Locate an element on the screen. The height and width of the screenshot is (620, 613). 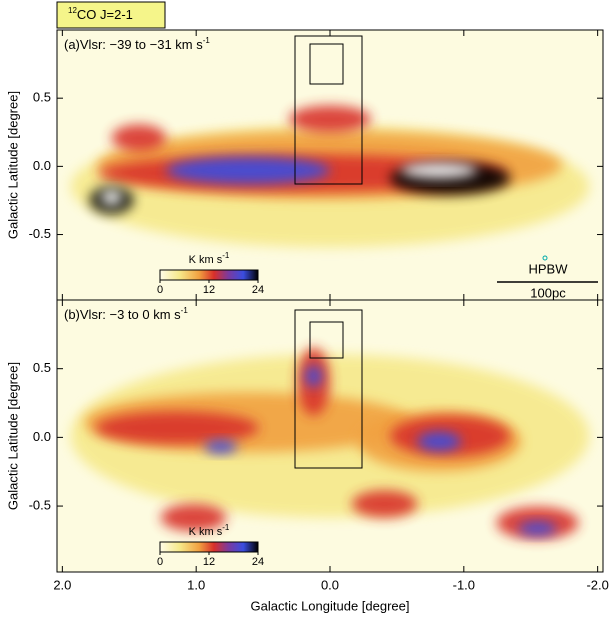
x-tick-label: 2.0 is located at coordinates (62, 584).